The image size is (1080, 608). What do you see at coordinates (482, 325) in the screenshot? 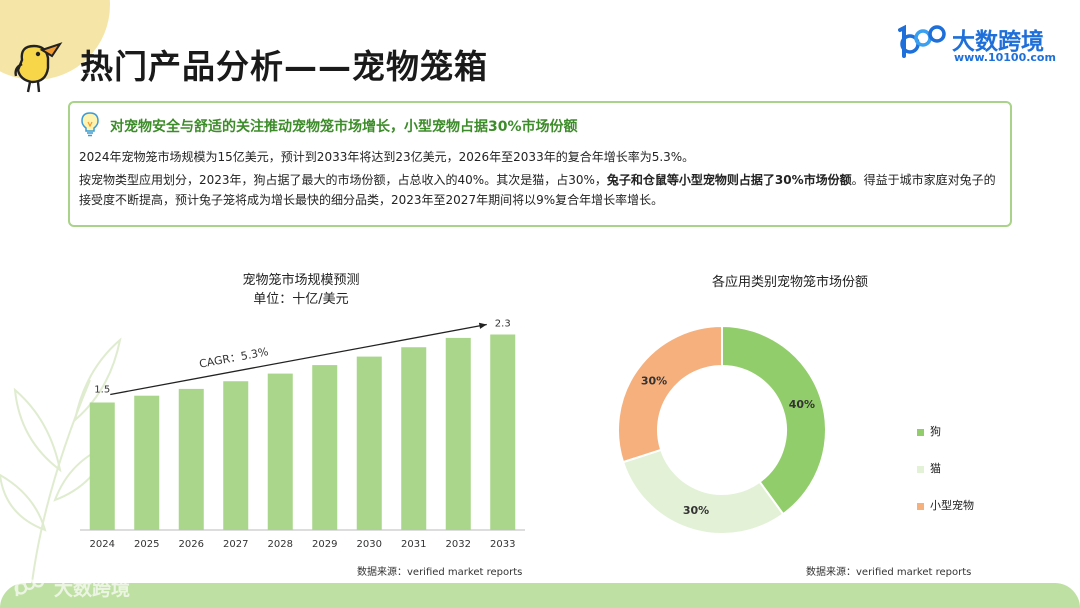
I see `cagr-arrow-head` at bounding box center [482, 325].